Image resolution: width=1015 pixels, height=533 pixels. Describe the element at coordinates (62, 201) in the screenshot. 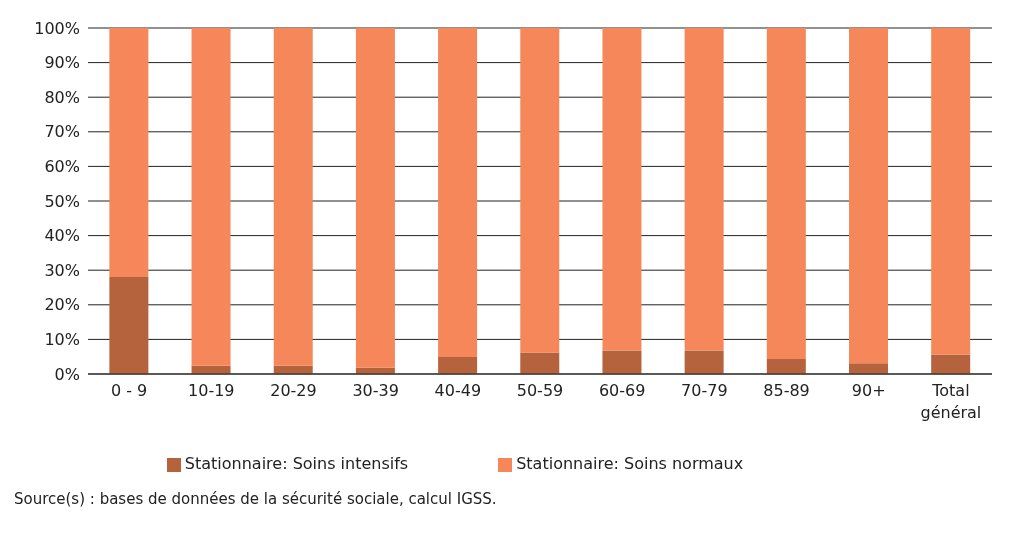

I see `y-tick-label: 50%` at that location.